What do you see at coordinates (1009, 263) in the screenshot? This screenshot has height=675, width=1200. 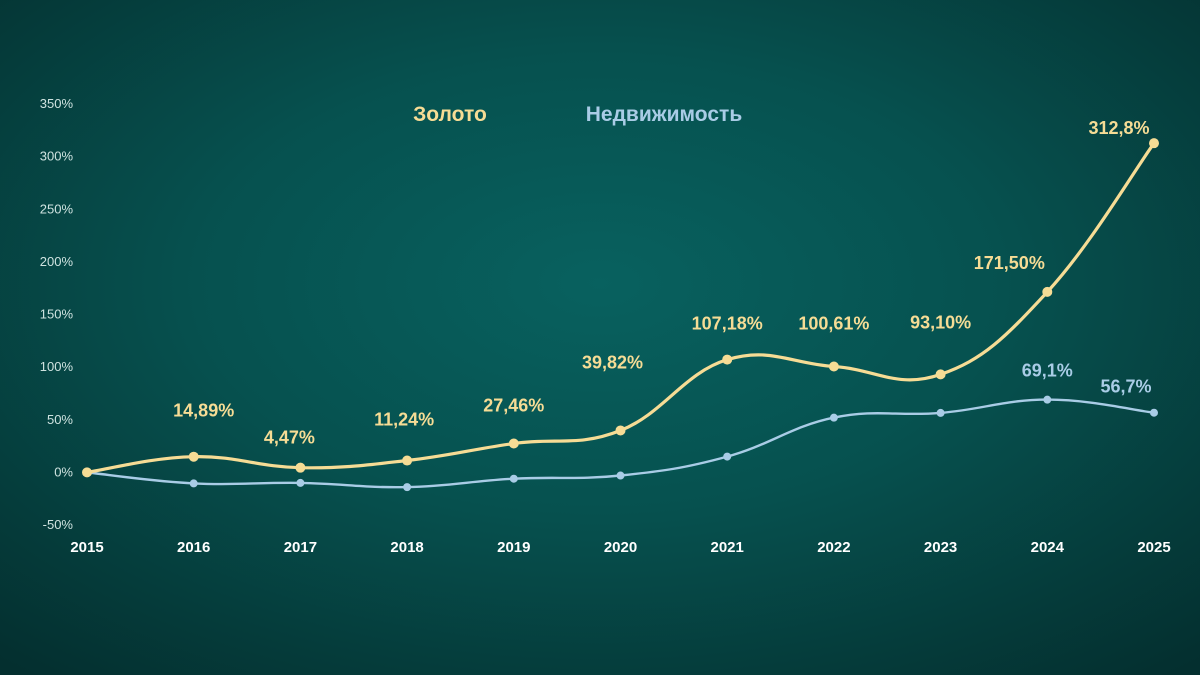 I see `data-label: 171,50%` at bounding box center [1009, 263].